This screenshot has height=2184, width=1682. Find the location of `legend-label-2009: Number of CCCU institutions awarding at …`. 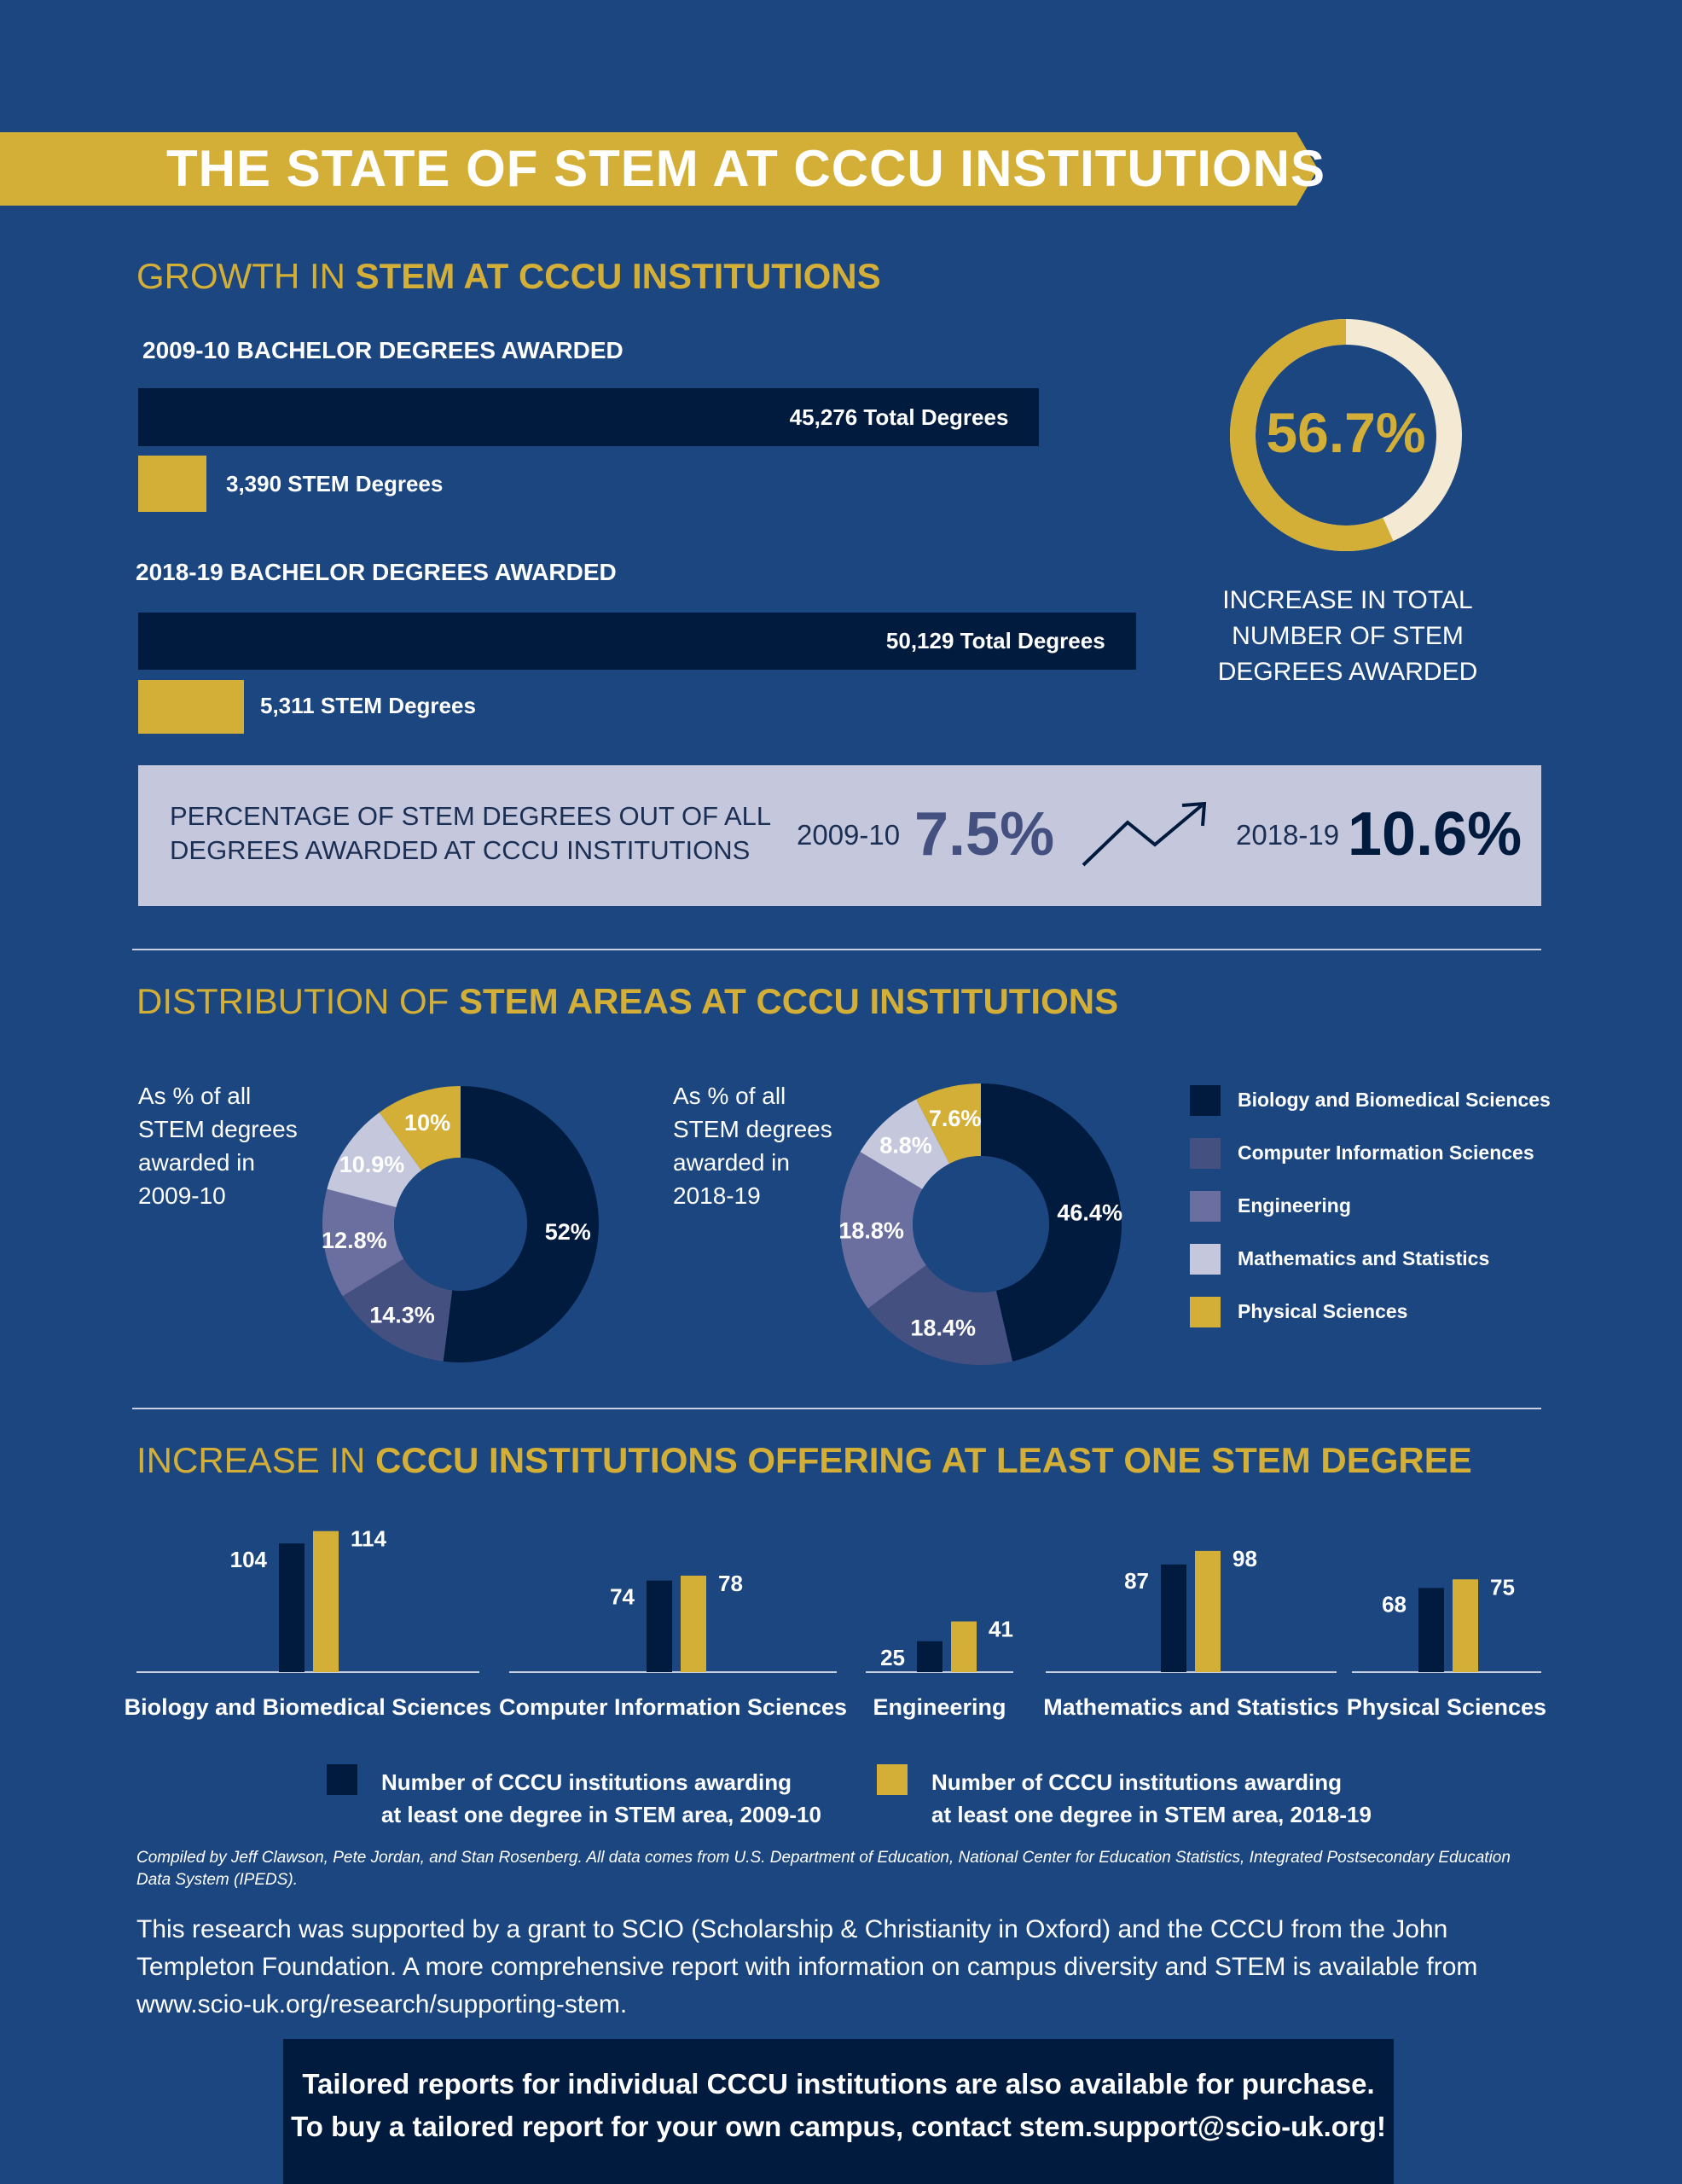

legend-label-2009: Number of CCCU institutions awarding at … is located at coordinates (601, 1798).